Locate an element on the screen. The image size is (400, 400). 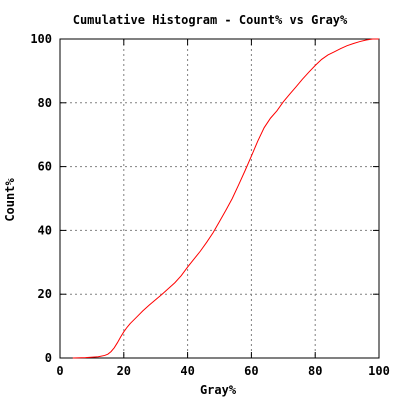
y-axis-label: Count% is located at coordinates (10, 200).